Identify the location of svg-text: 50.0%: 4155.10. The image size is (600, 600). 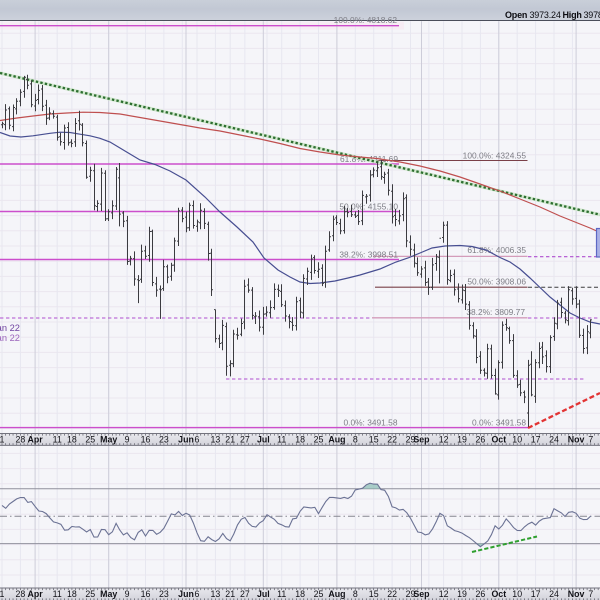
(368, 207).